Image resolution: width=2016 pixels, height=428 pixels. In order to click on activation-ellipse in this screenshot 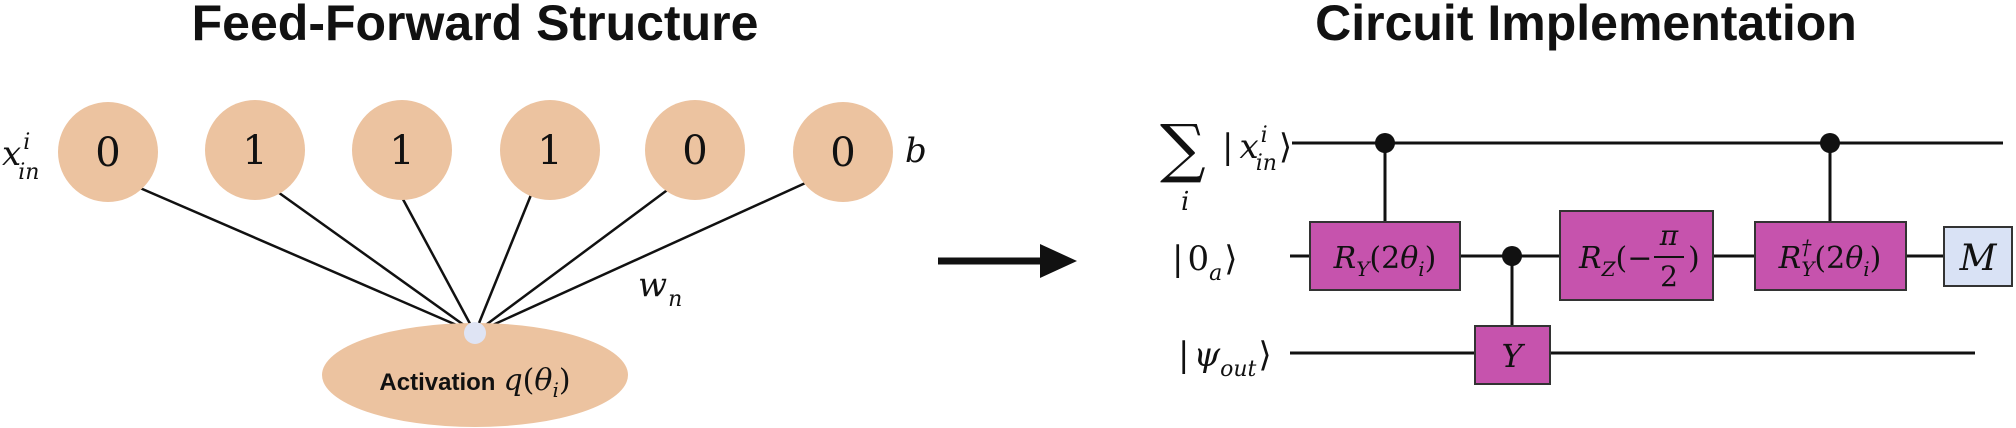, I will do `click(475, 375)`.